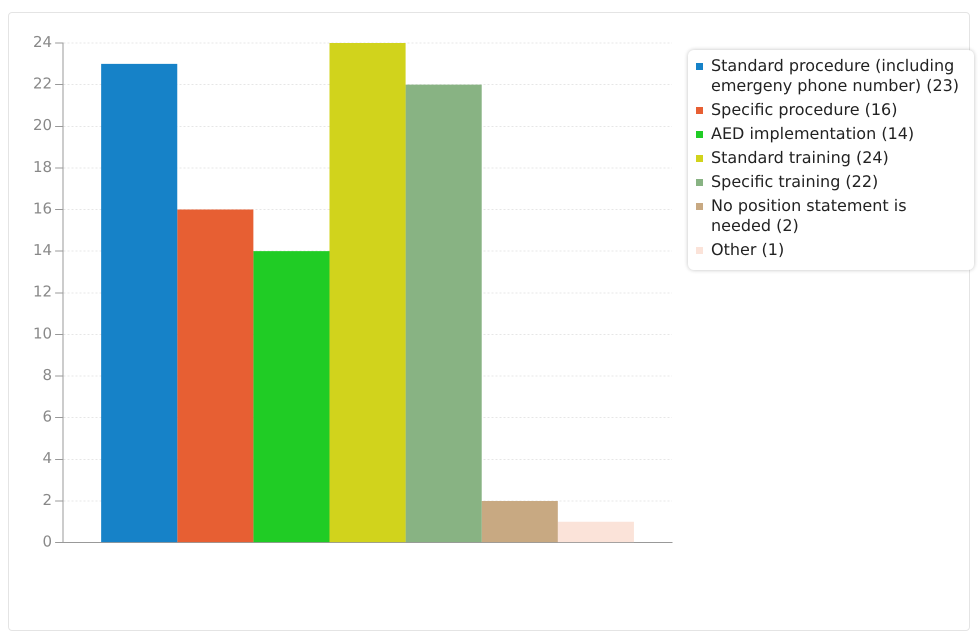 This screenshot has height=631, width=980. What do you see at coordinates (804, 110) in the screenshot?
I see `legend-label: Specific procedure (16)` at bounding box center [804, 110].